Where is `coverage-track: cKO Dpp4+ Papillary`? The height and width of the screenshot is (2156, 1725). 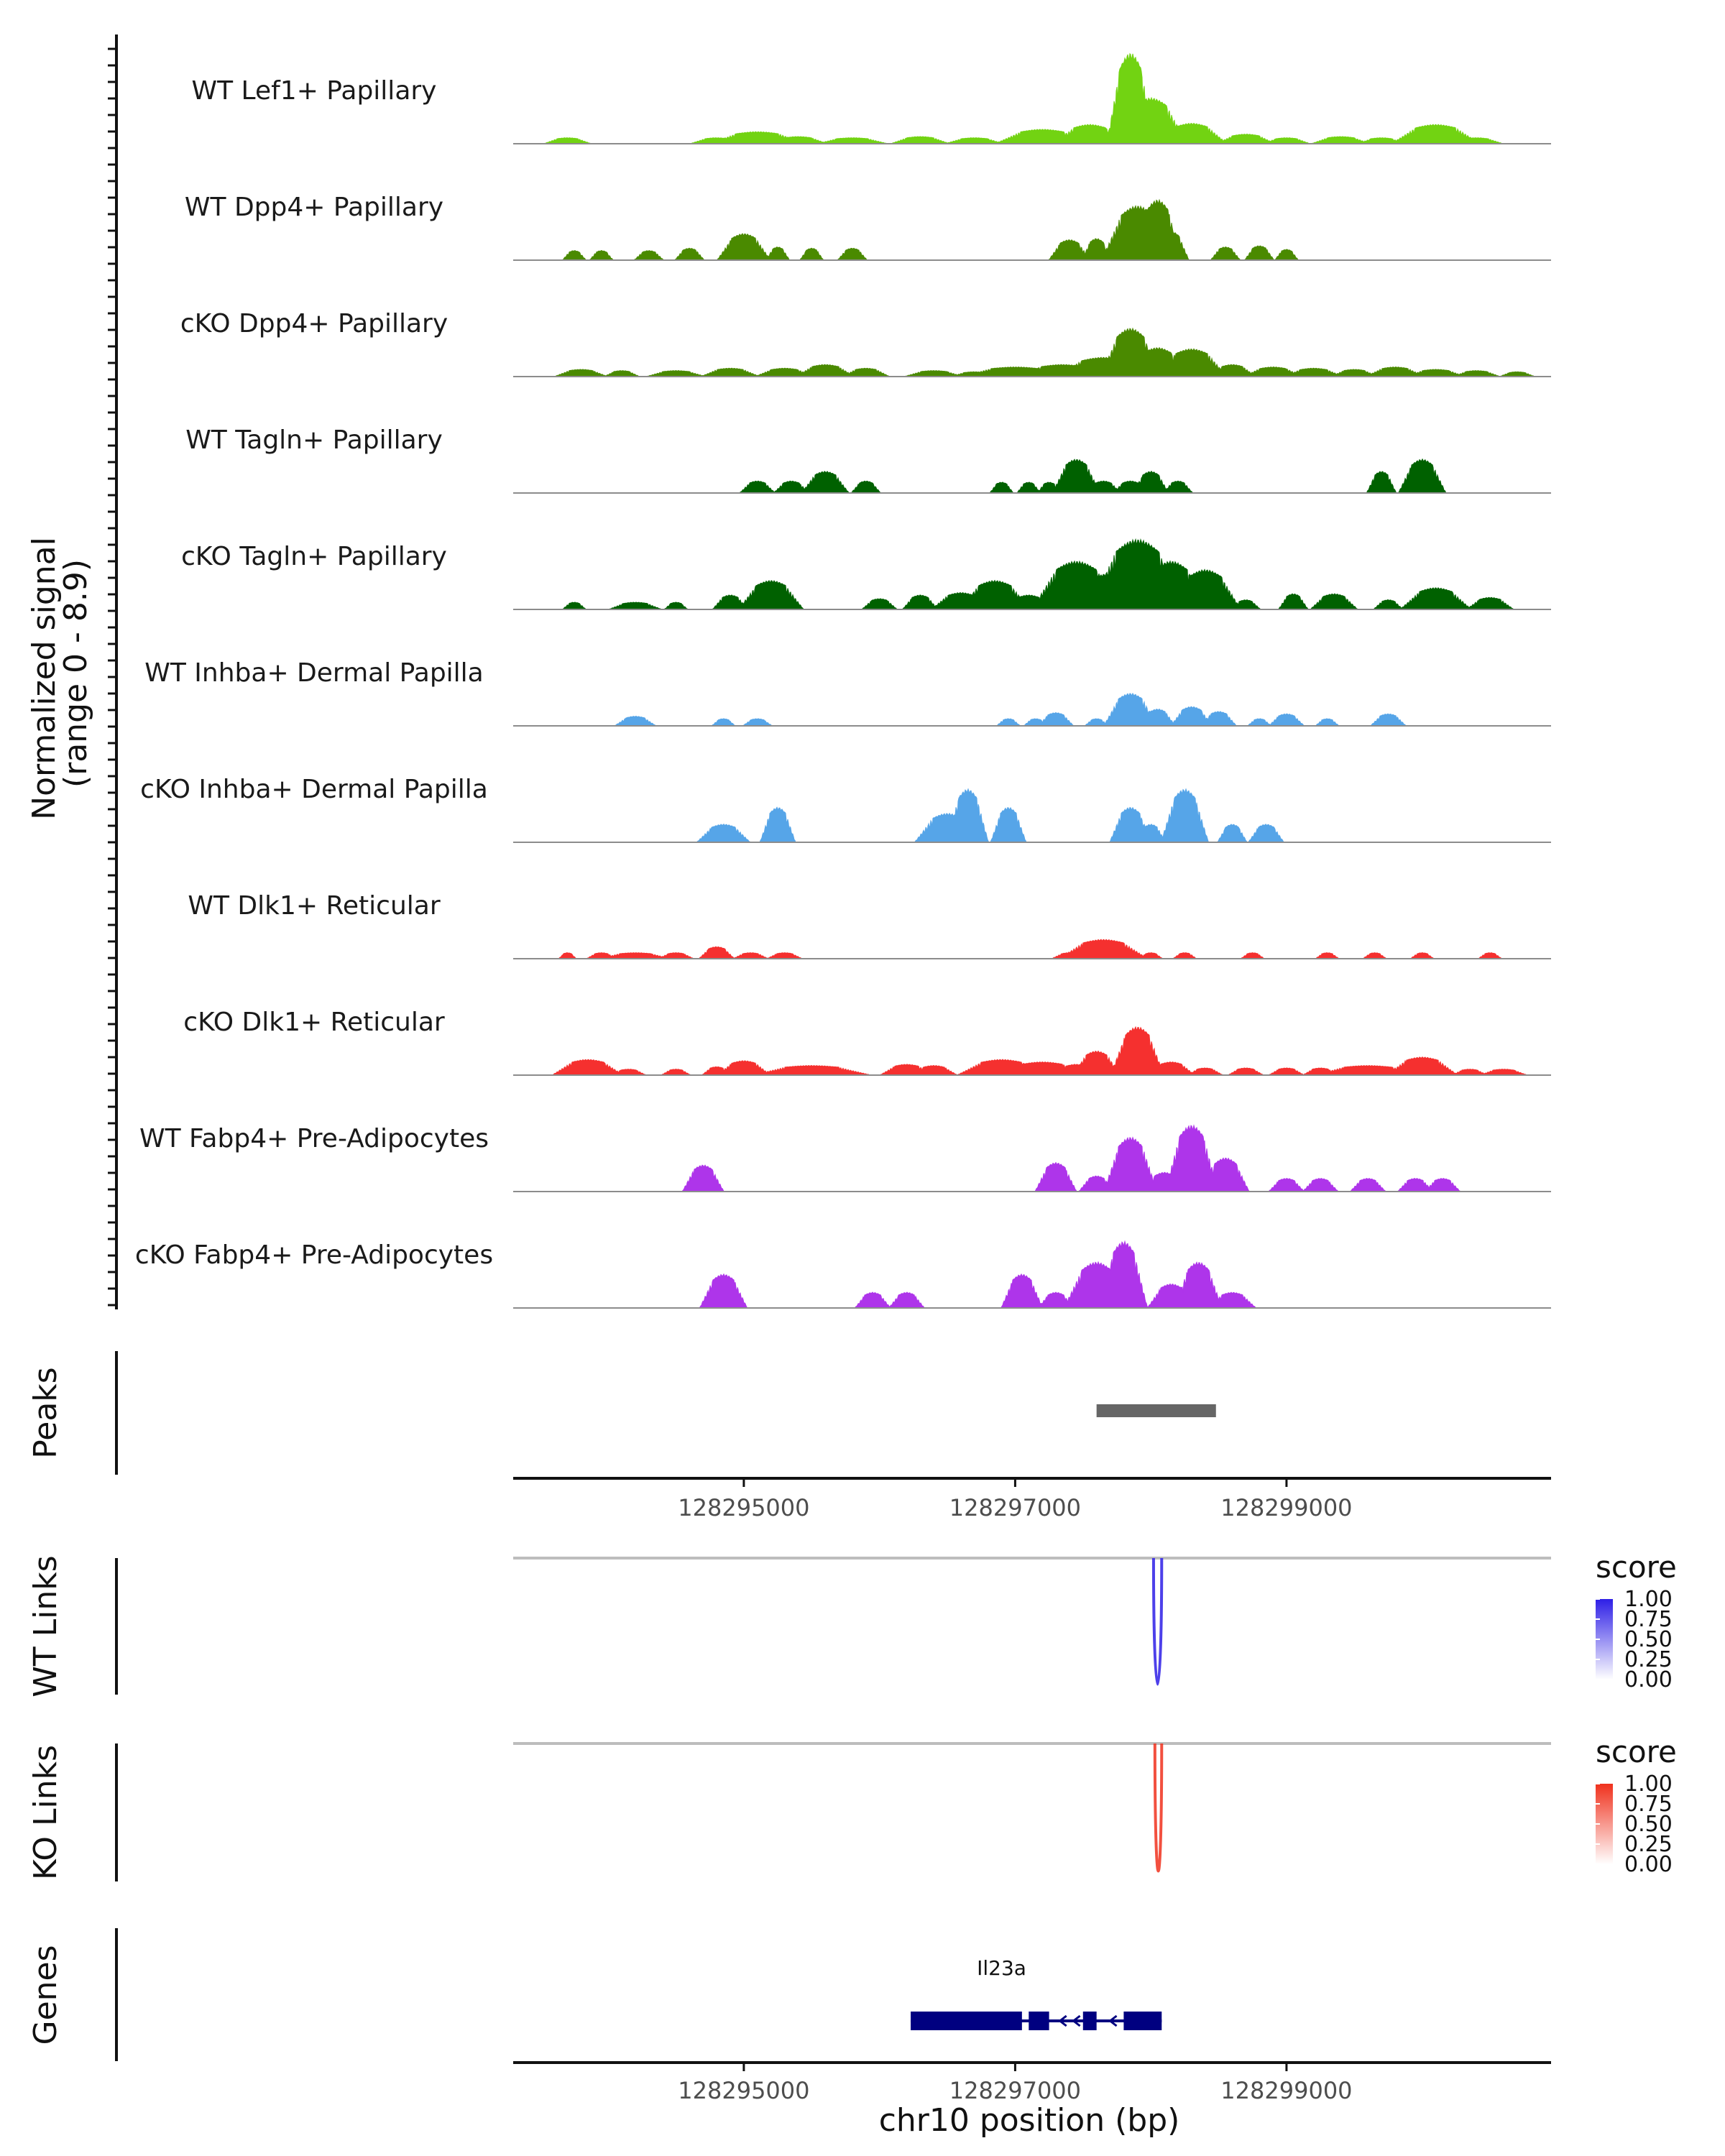
coverage-track: cKO Dpp4+ Papillary is located at coordinates (865, 343).